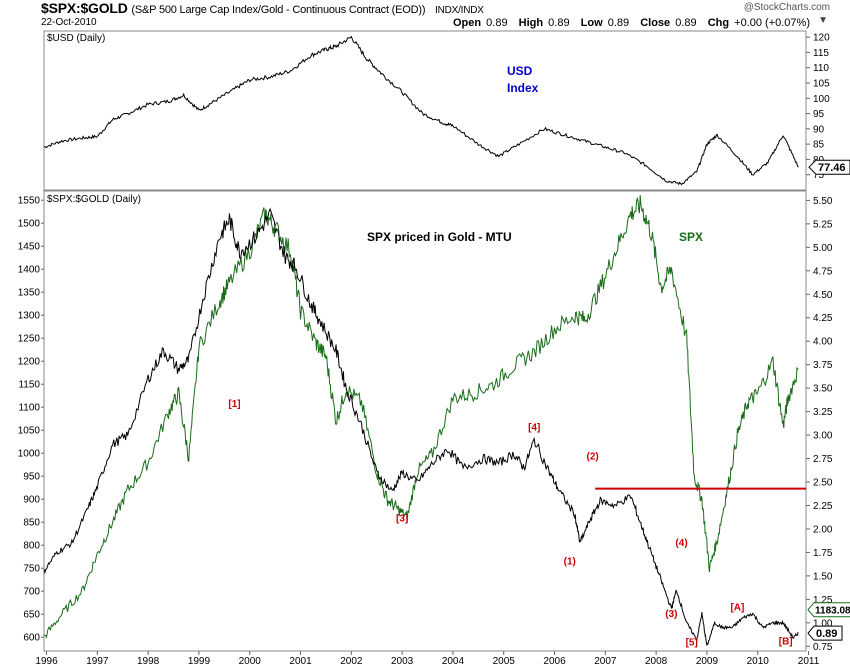 This screenshot has width=850, height=668. What do you see at coordinates (823, 318) in the screenshot?
I see `ratio-ytick-label: 4.25` at bounding box center [823, 318].